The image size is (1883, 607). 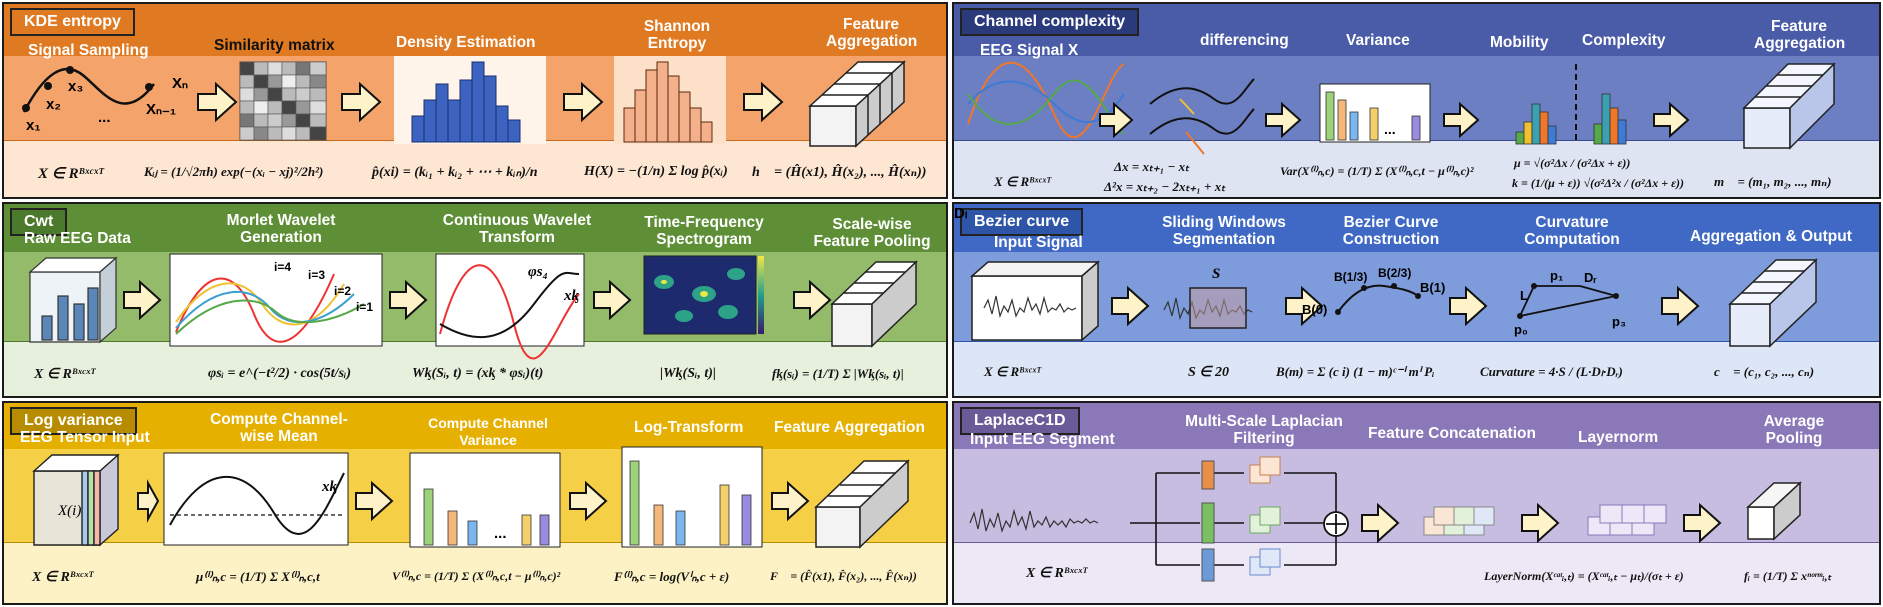 What do you see at coordinates (1264, 430) in the screenshot?
I see `laplace-step-filtering: Multi-Scale Laplacian Filtering` at bounding box center [1264, 430].